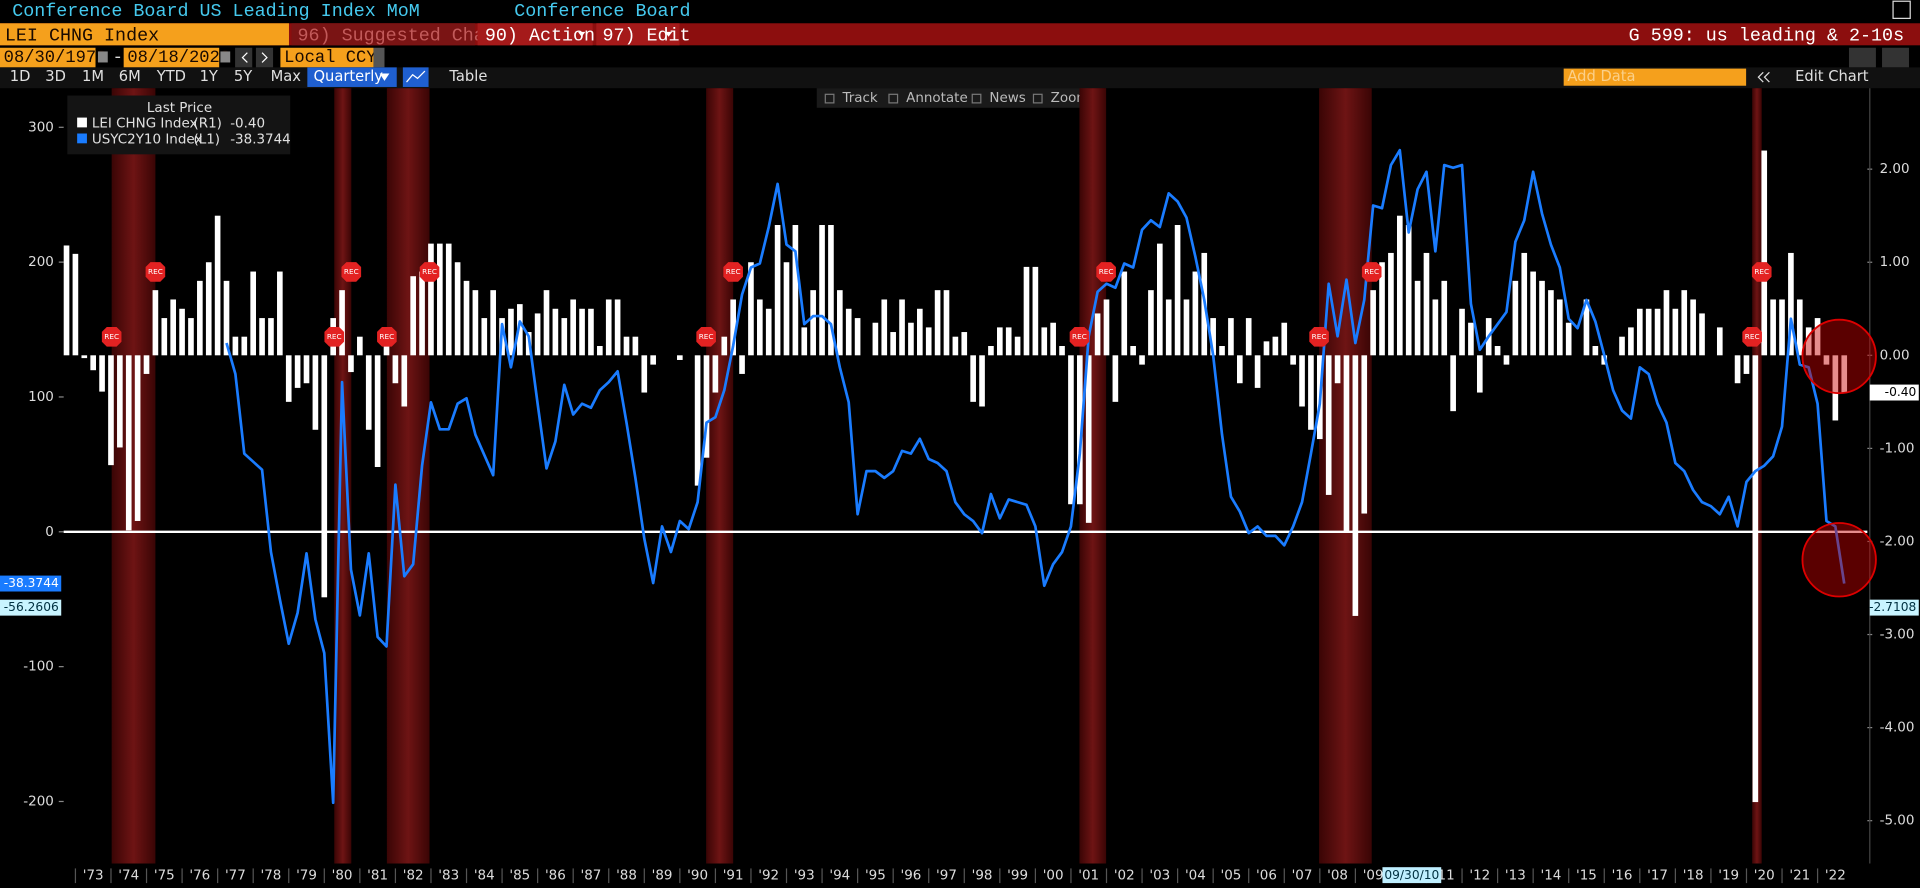 The height and width of the screenshot is (888, 1920). What do you see at coordinates (128, 876) in the screenshot?
I see `x-tick-label: '74` at bounding box center [128, 876].